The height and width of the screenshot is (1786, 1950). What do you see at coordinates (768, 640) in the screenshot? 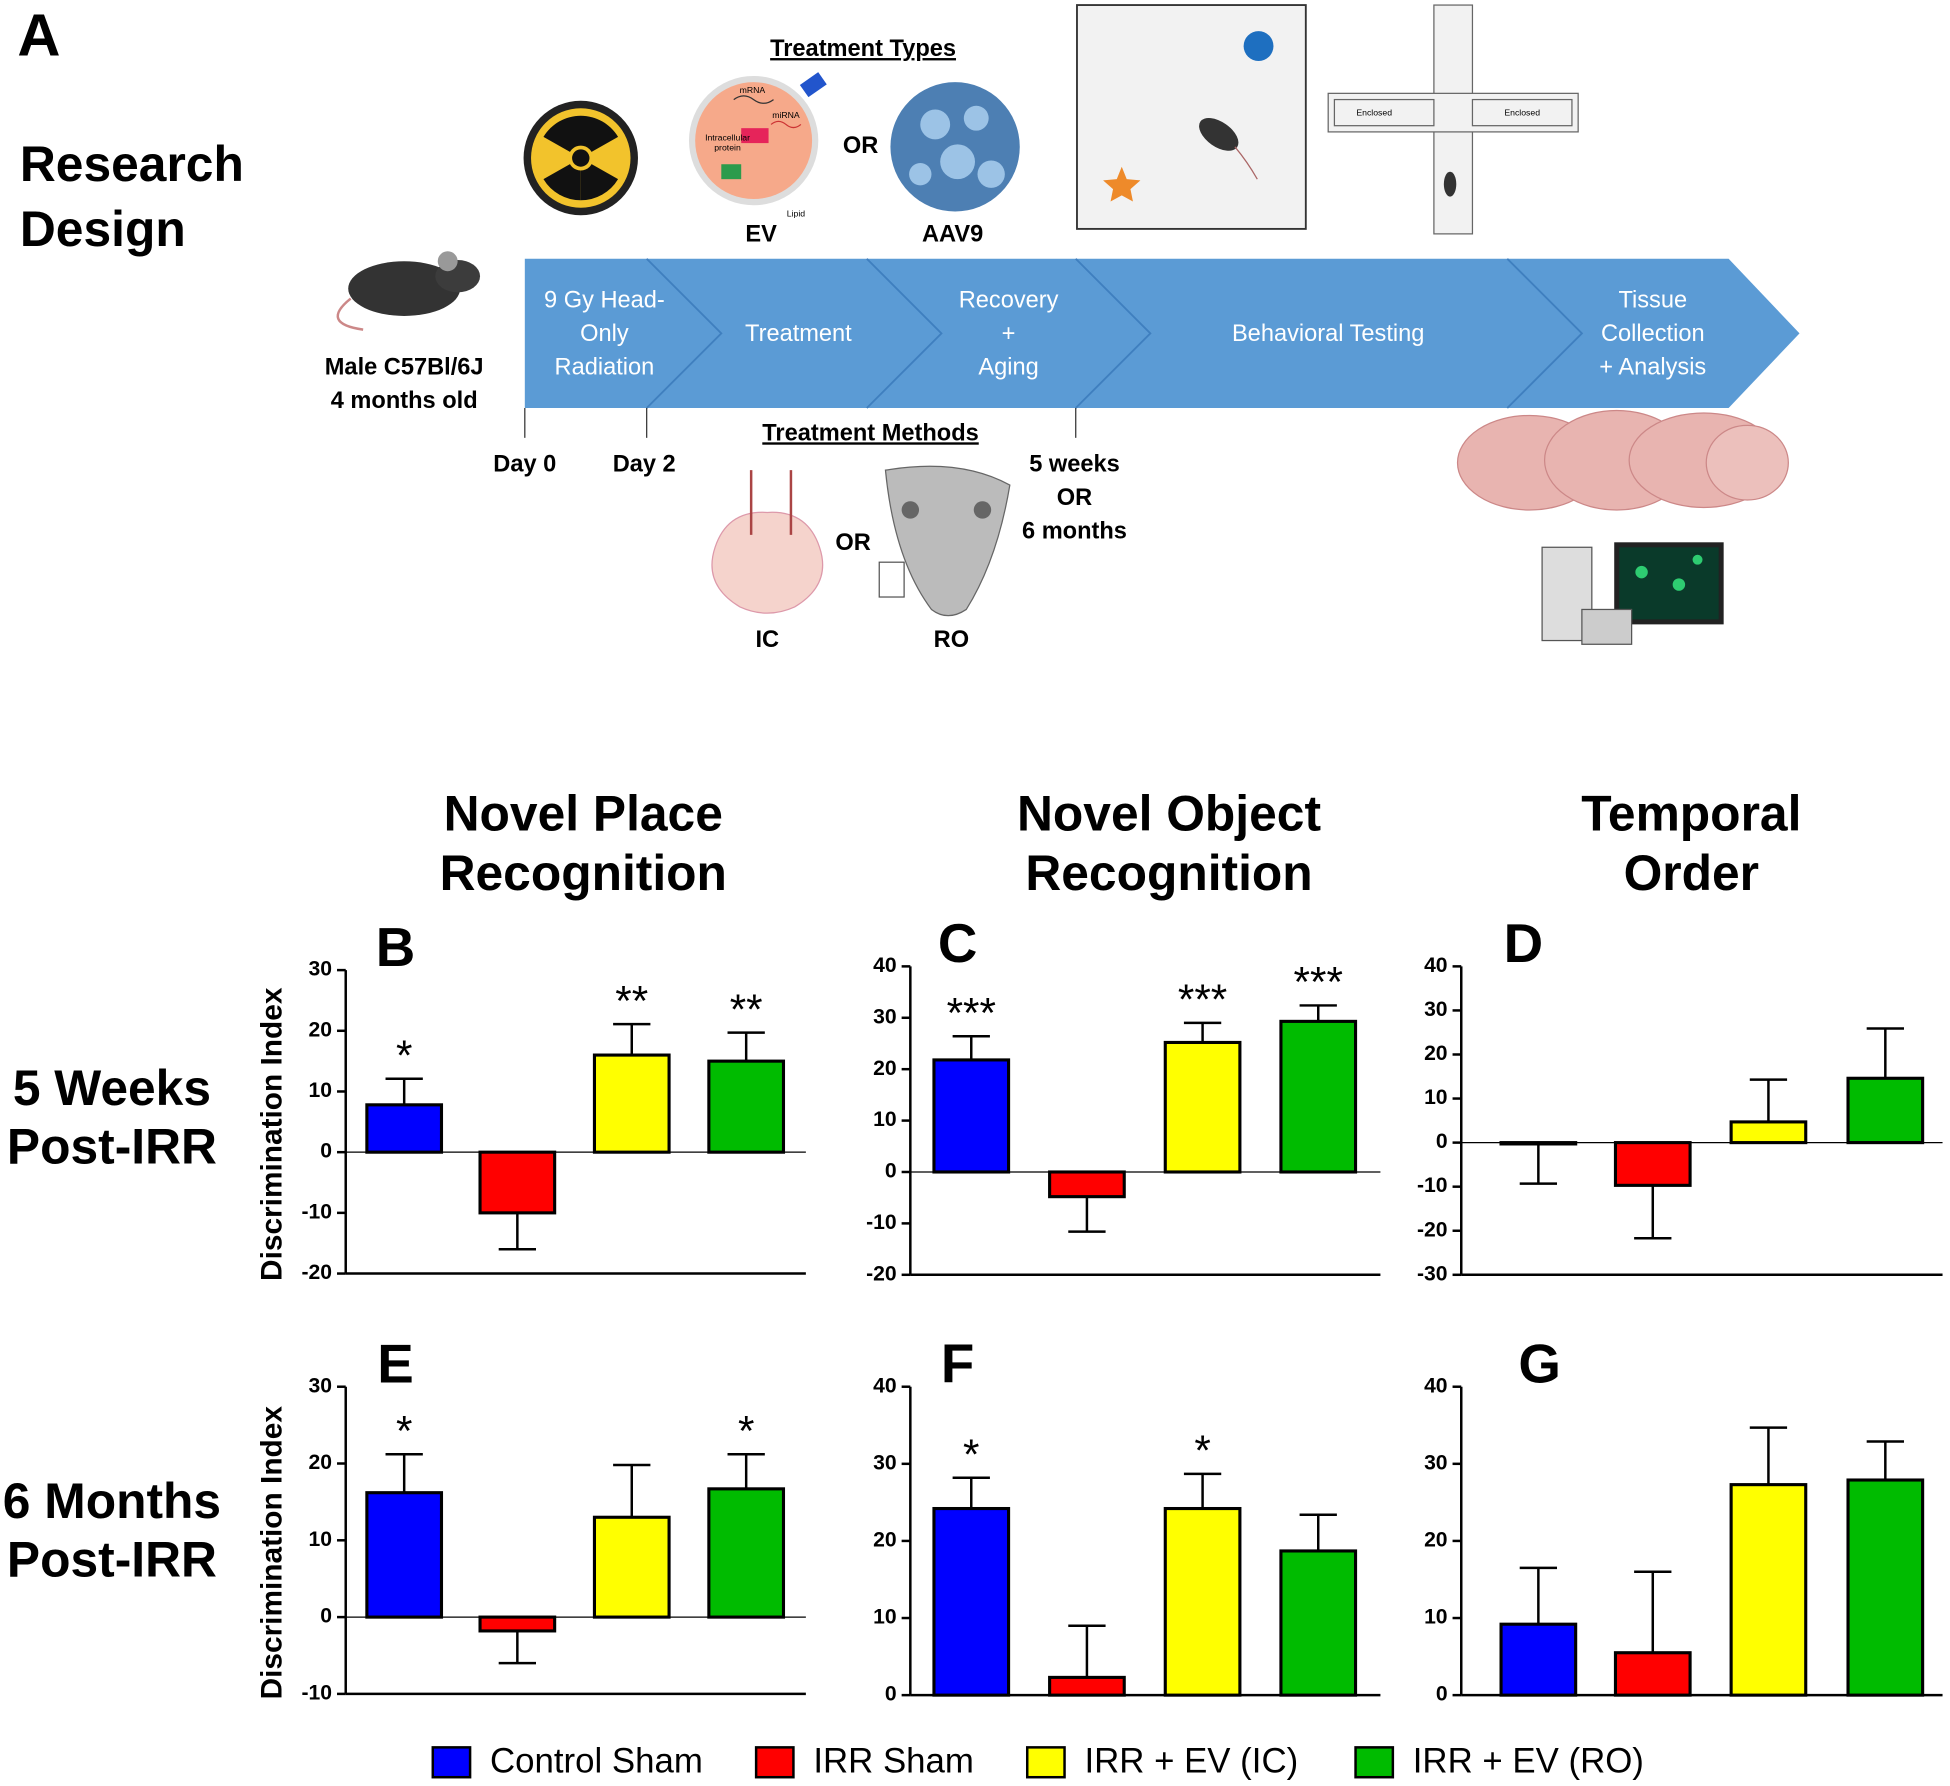
I see `ic-label: IC` at bounding box center [768, 640].